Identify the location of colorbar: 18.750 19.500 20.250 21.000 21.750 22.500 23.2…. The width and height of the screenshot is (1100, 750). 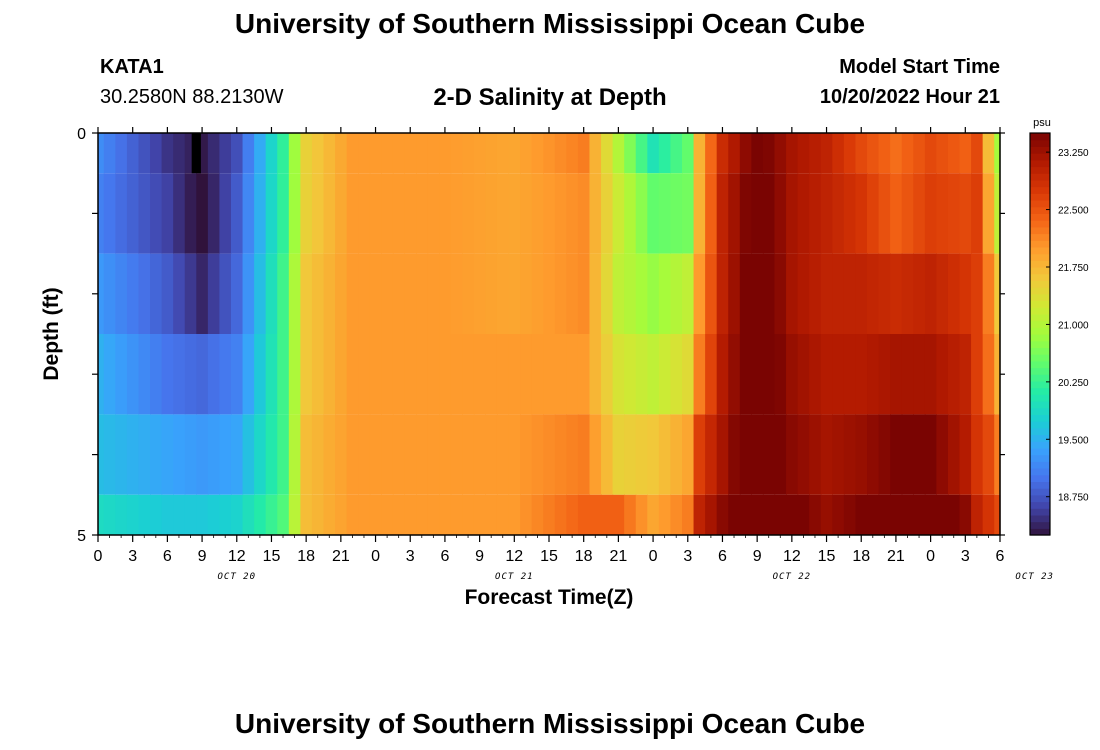
(1059, 326).